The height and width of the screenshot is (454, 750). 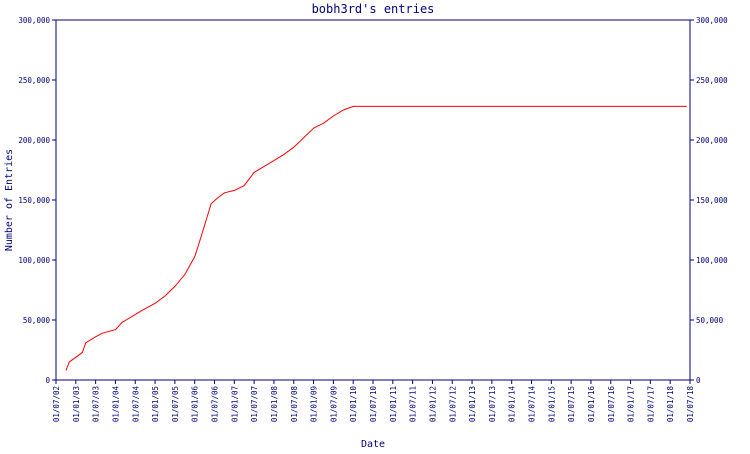 I want to click on y-tick-label-right: 250,000, so click(x=712, y=80).